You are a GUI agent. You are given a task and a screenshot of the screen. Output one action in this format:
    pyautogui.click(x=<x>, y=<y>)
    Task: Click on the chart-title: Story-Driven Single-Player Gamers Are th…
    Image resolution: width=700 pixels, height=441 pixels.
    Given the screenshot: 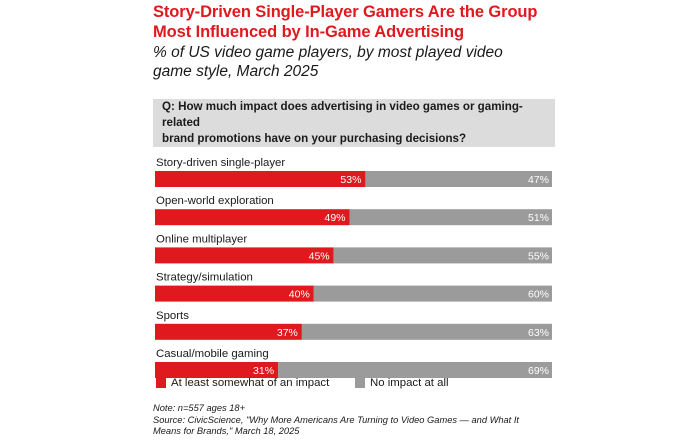 What is the action you would take?
    pyautogui.click(x=354, y=22)
    